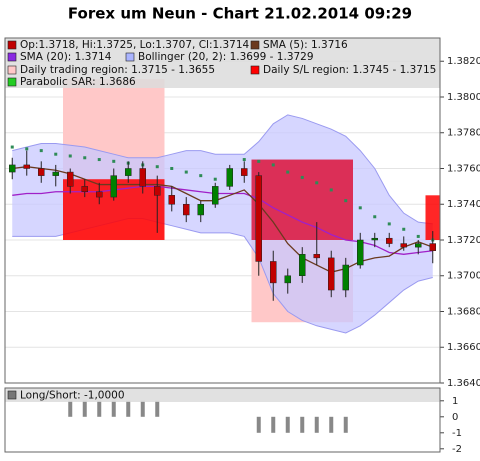 Image resolution: width=480 pixels, height=461 pixels. I want to click on y-tick-label: 1.3780, so click(463, 133).